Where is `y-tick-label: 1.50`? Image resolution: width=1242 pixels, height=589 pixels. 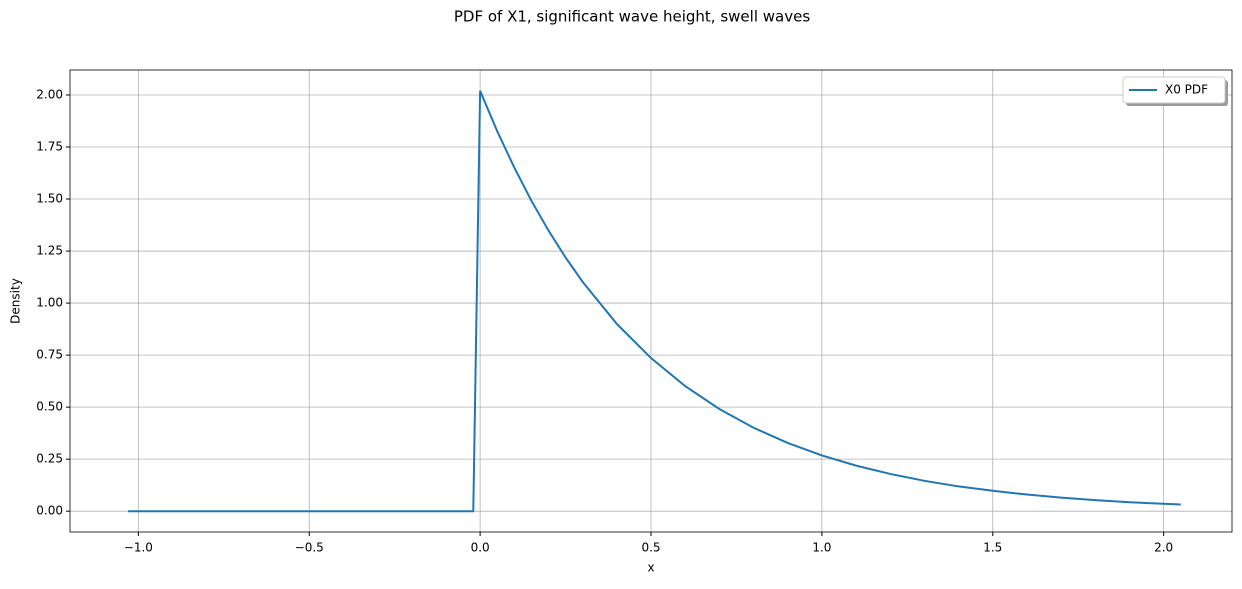 y-tick-label: 1.50 is located at coordinates (49, 199).